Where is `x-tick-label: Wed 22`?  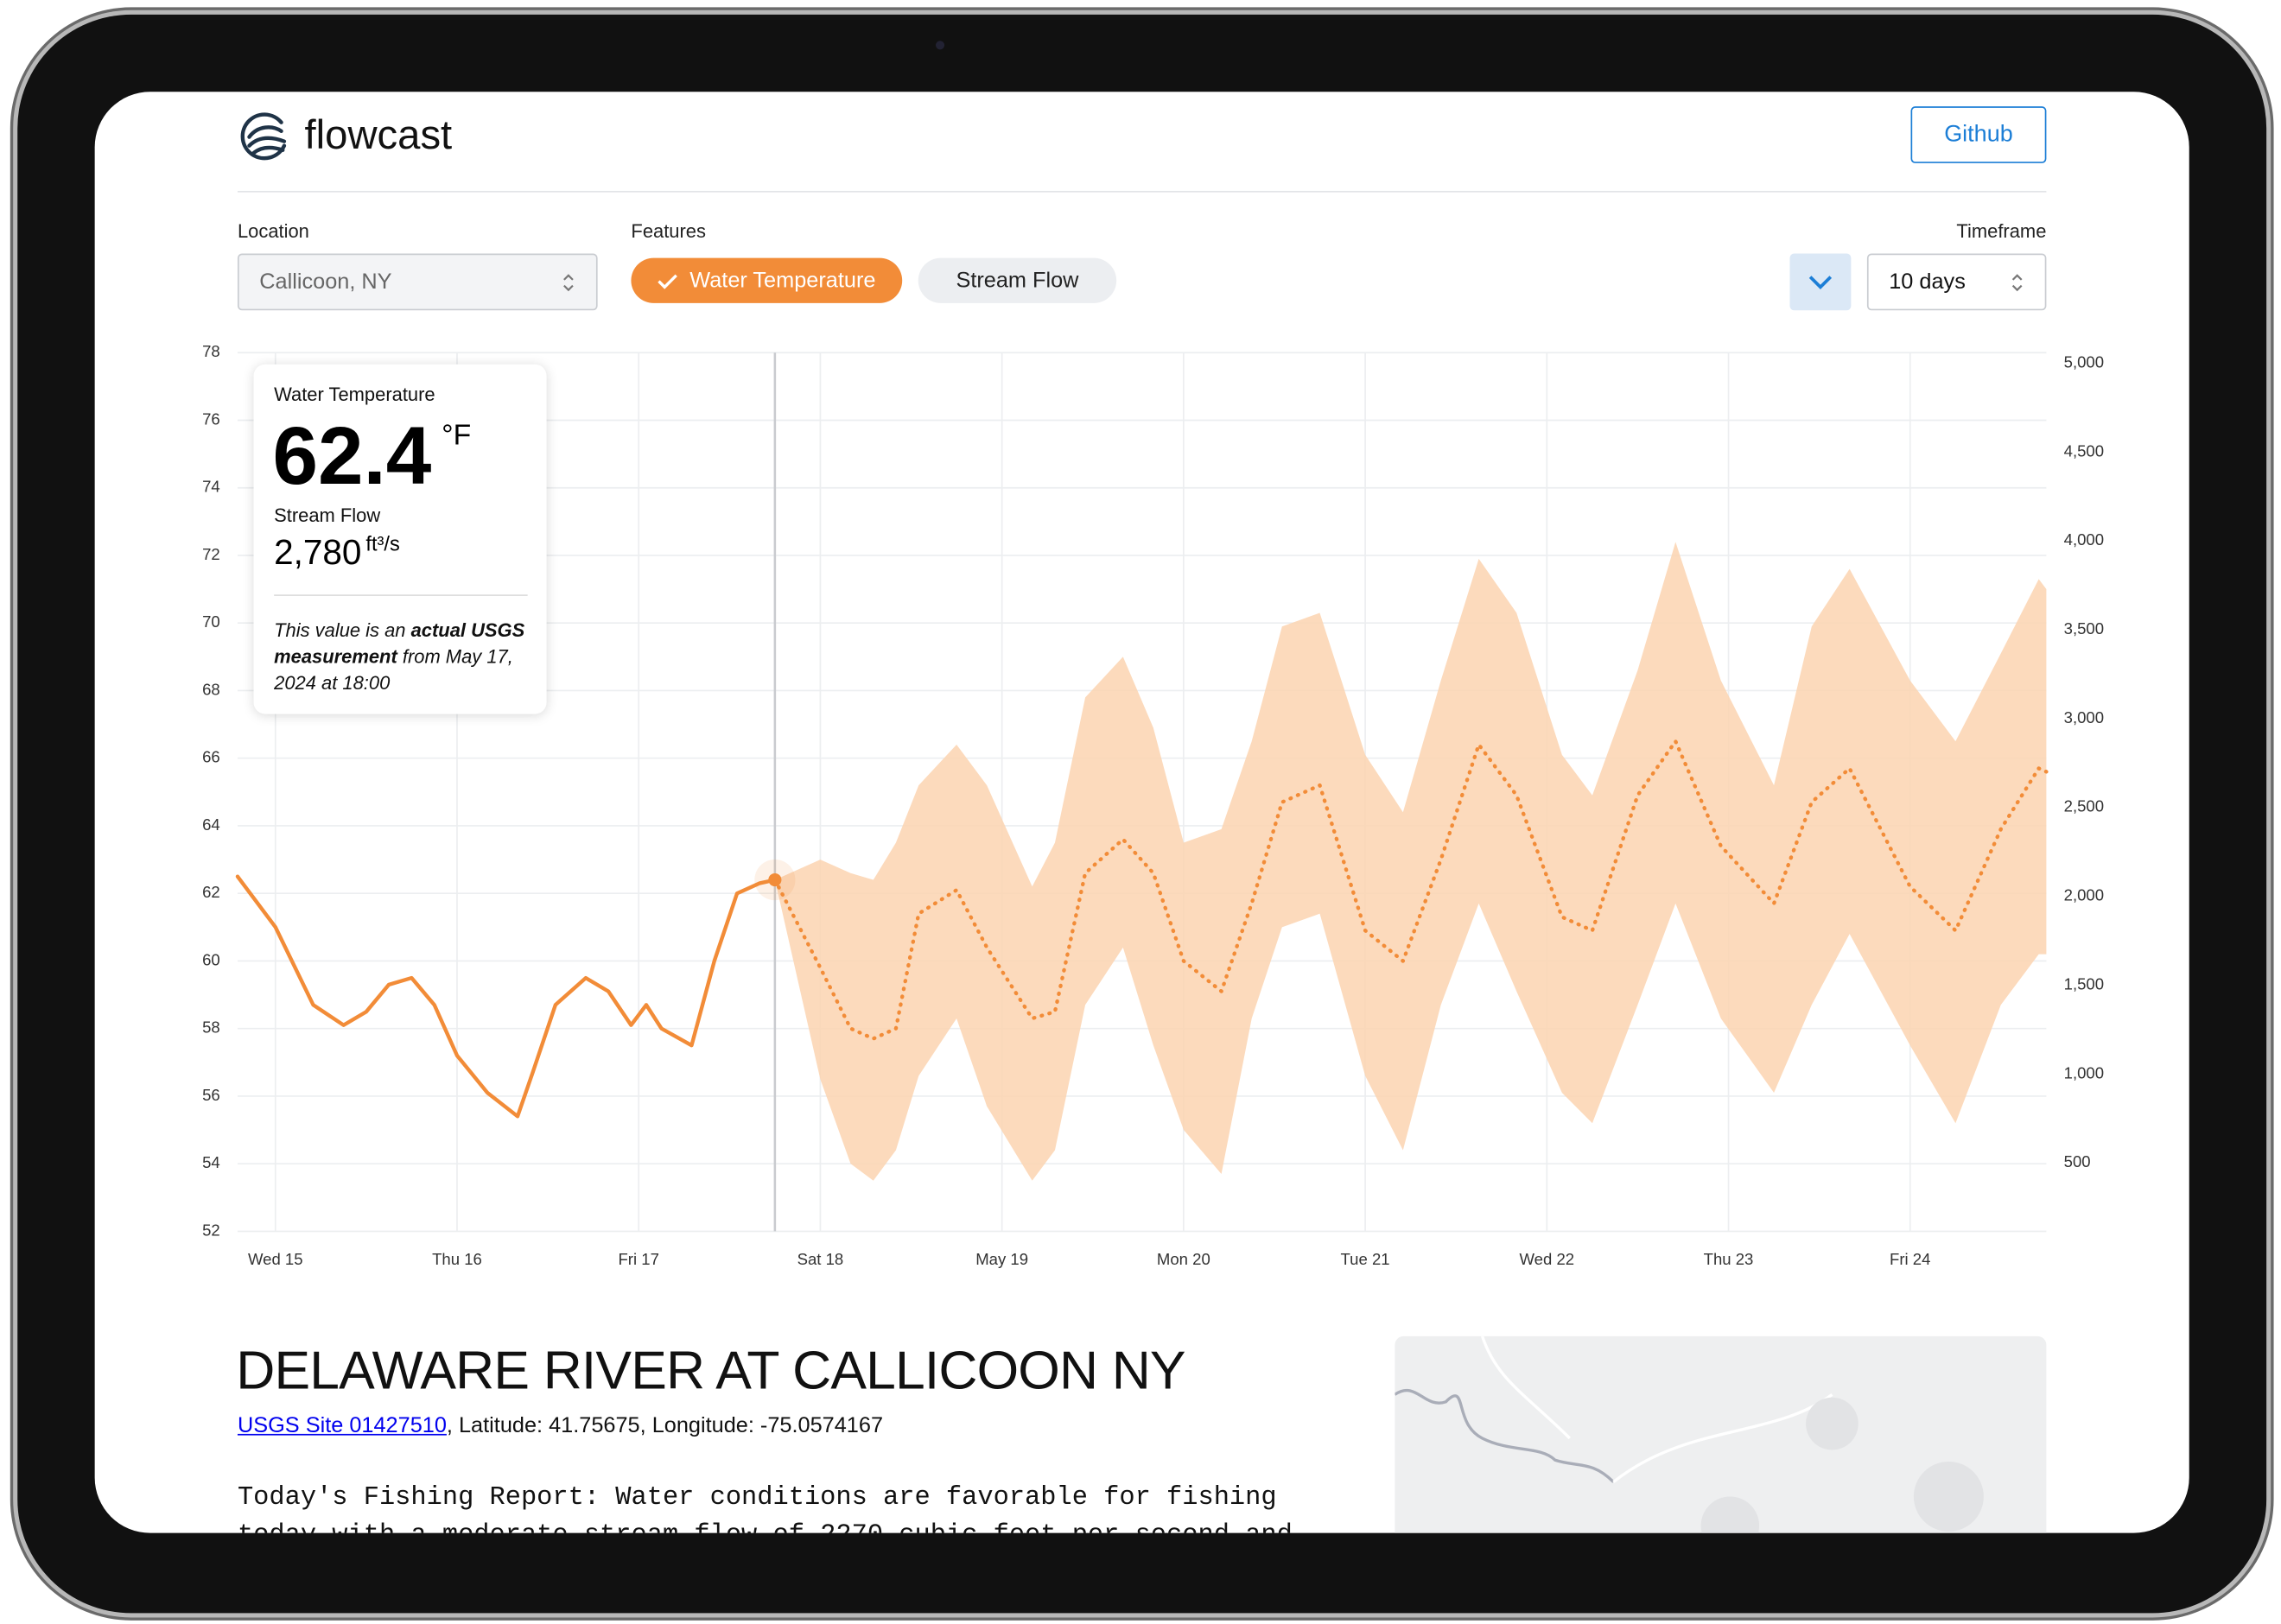 x-tick-label: Wed 22 is located at coordinates (1547, 1259).